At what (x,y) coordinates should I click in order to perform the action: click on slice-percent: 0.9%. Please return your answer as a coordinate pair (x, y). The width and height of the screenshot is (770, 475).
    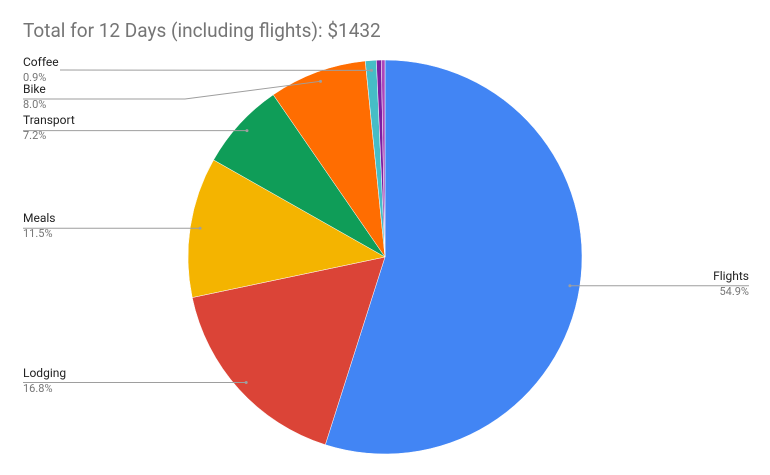
    Looking at the image, I should click on (34, 77).